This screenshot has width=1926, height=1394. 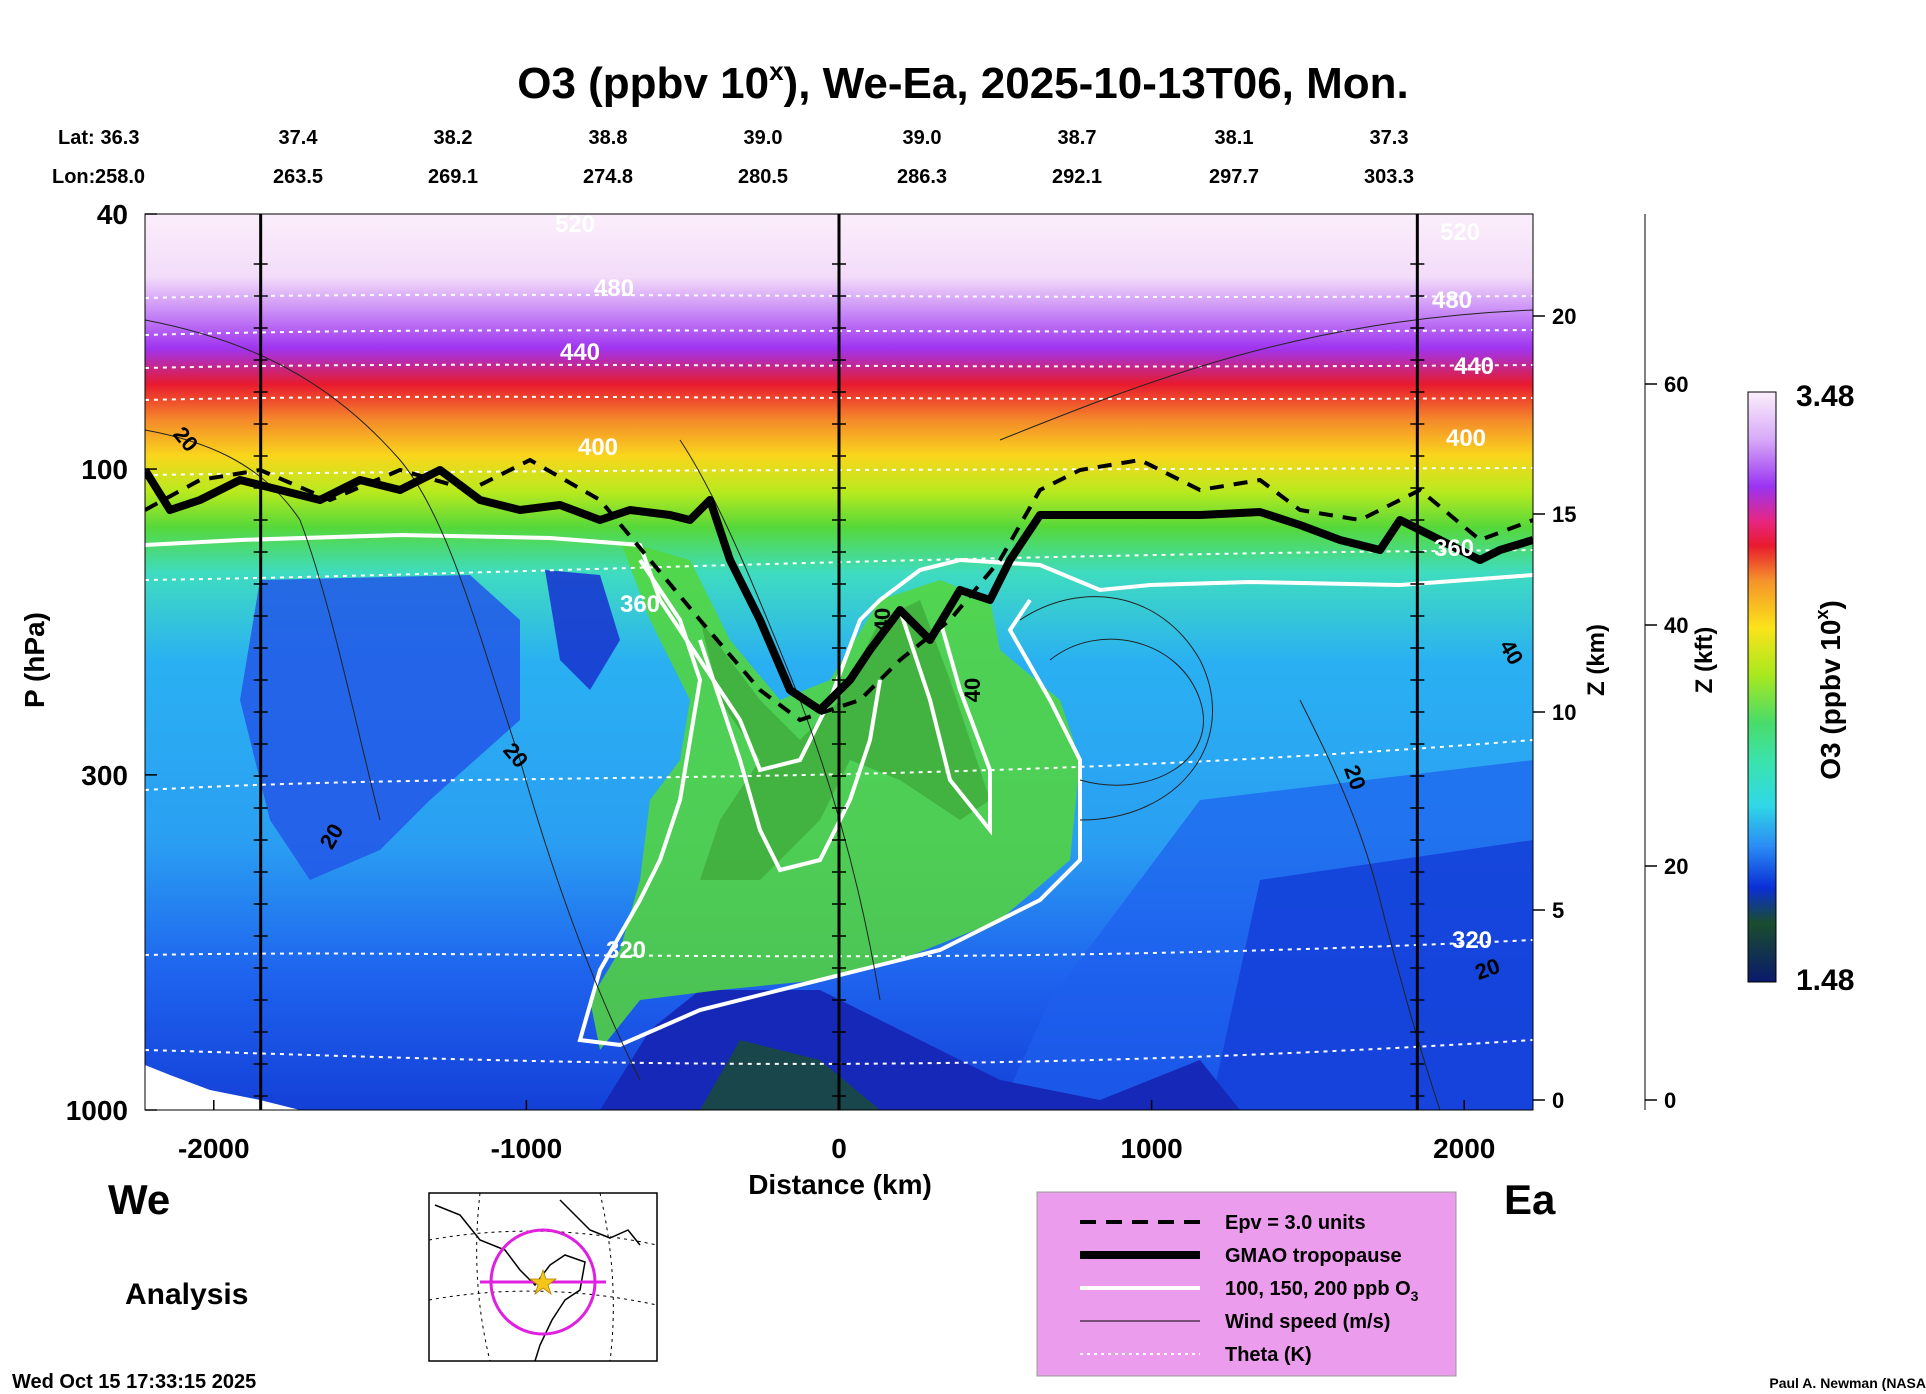 I want to click on z-kft-tick-label: 20, so click(x=1676, y=866).